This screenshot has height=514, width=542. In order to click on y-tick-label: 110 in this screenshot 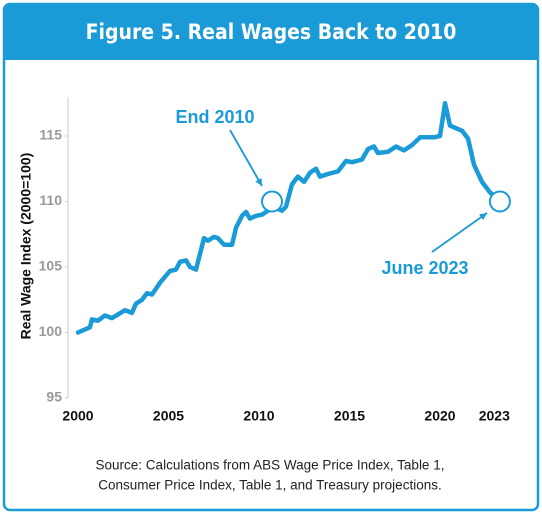, I will do `click(50, 200)`.